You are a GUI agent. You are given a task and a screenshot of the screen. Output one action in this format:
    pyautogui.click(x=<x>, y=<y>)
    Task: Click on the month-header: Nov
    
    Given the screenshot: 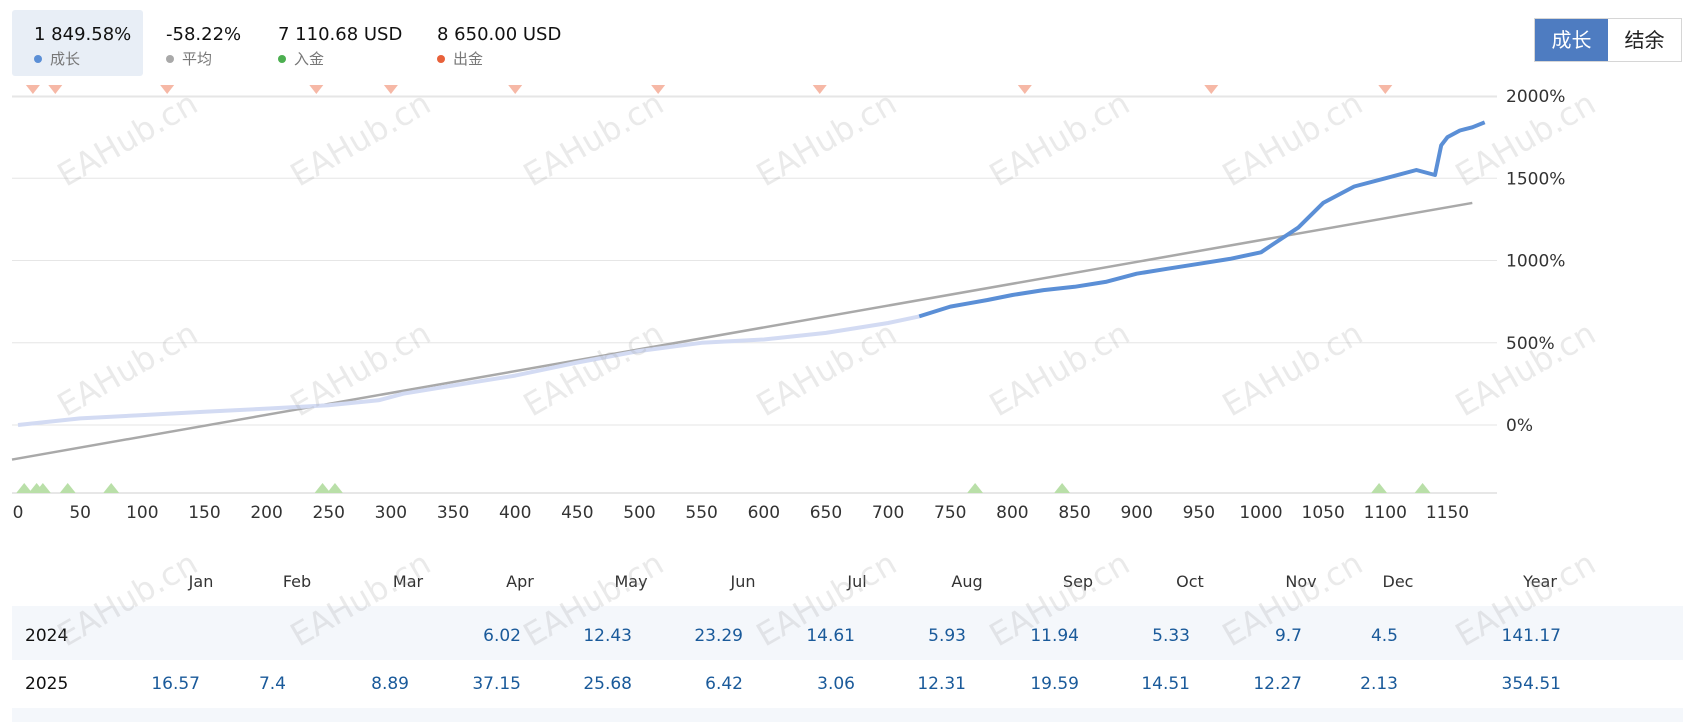 What is the action you would take?
    pyautogui.click(x=1301, y=581)
    